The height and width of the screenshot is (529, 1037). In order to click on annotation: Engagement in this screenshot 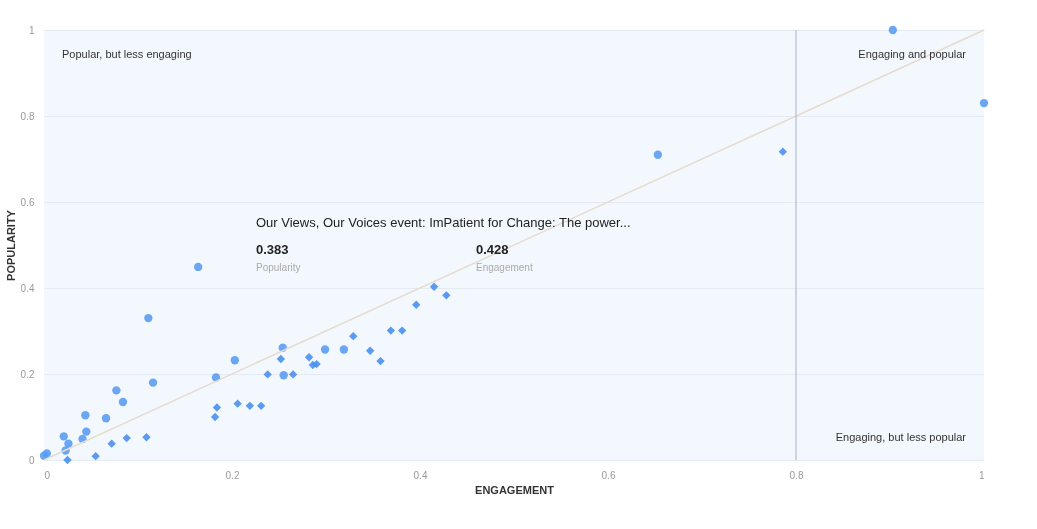, I will do `click(504, 267)`.